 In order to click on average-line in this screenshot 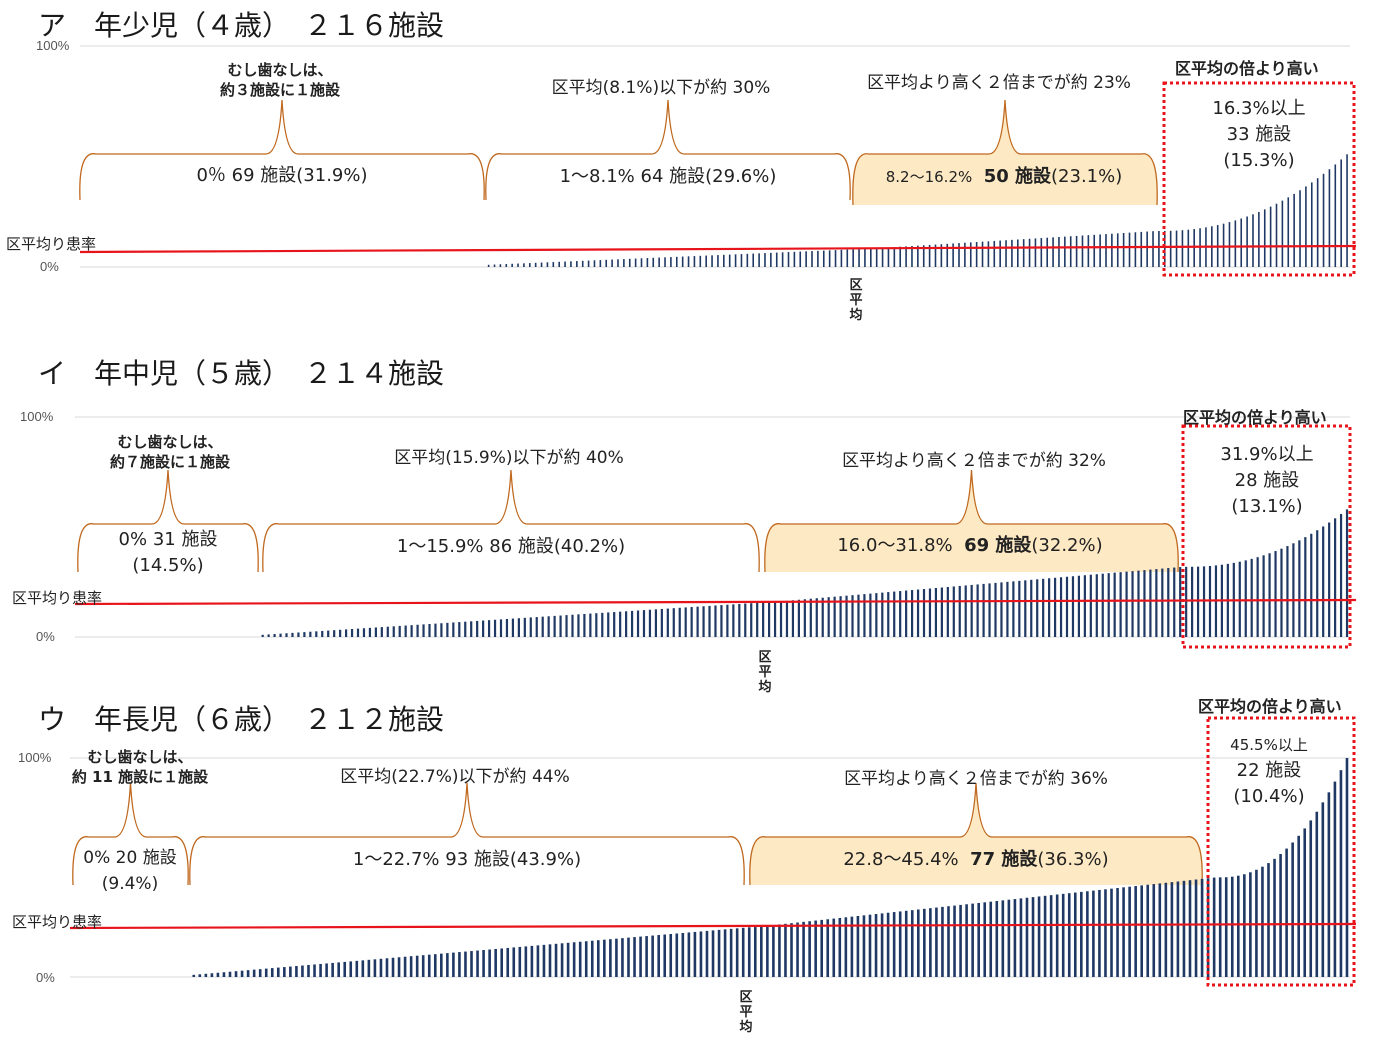, I will do `click(713, 926)`.